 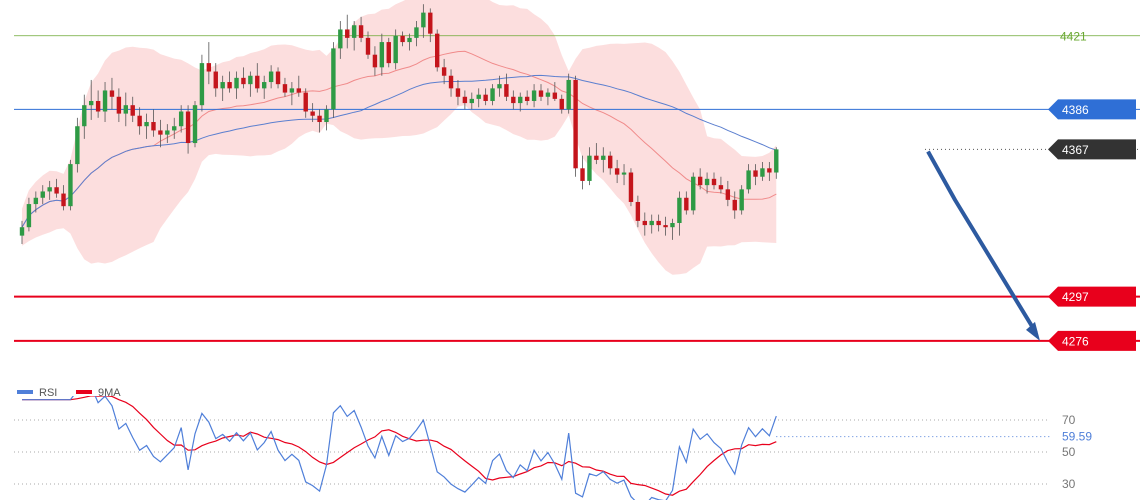 I want to click on rsi-current-label: 59.59, so click(x=1077, y=437).